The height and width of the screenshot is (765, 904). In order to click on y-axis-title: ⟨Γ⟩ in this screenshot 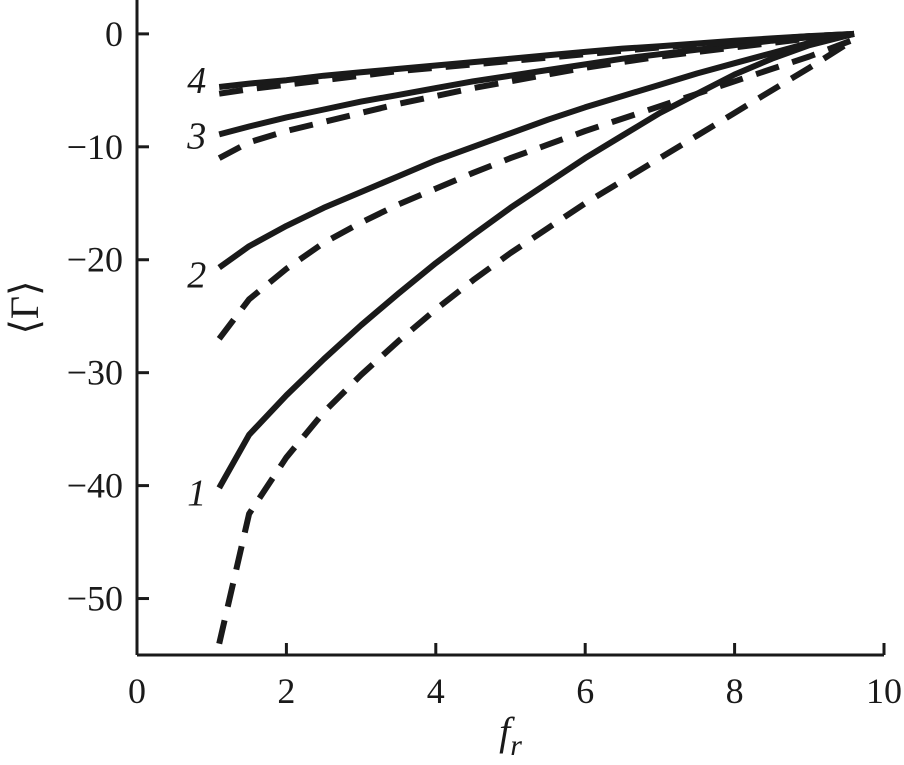, I will do `click(24, 307)`.